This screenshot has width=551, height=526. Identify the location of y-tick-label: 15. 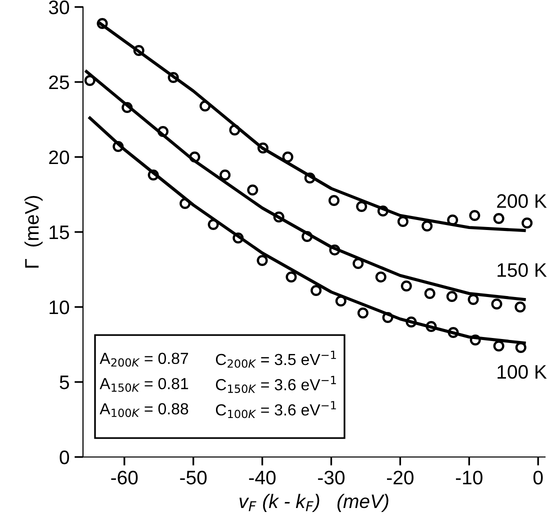
(59, 233).